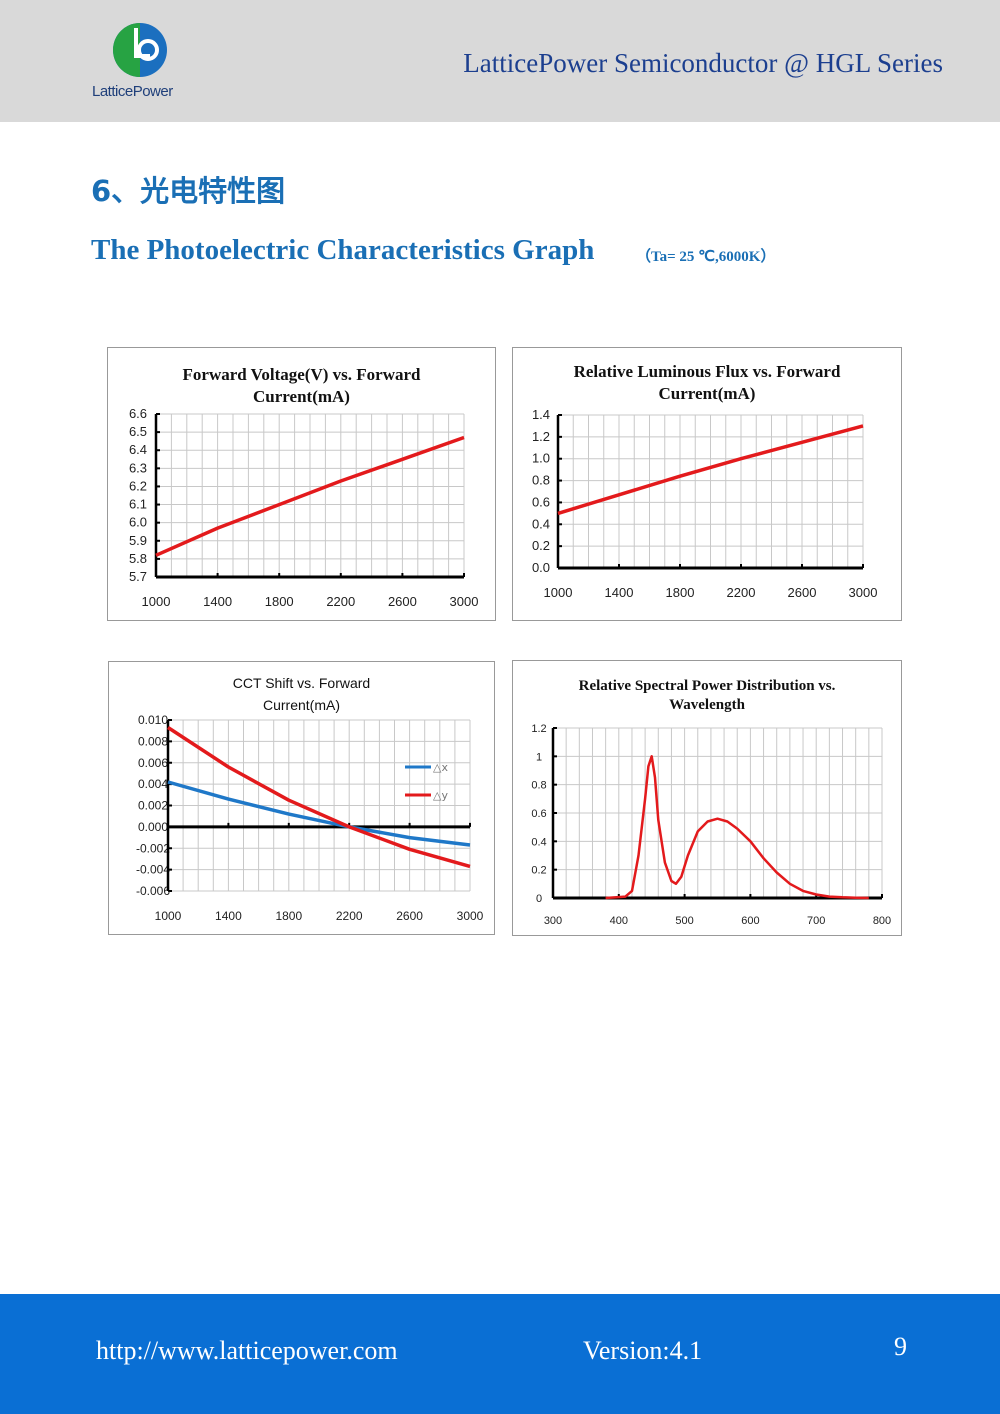  Describe the element at coordinates (301, 694) in the screenshot. I see `chart-title: CCT Shift vs. Forward Current(mA)` at that location.